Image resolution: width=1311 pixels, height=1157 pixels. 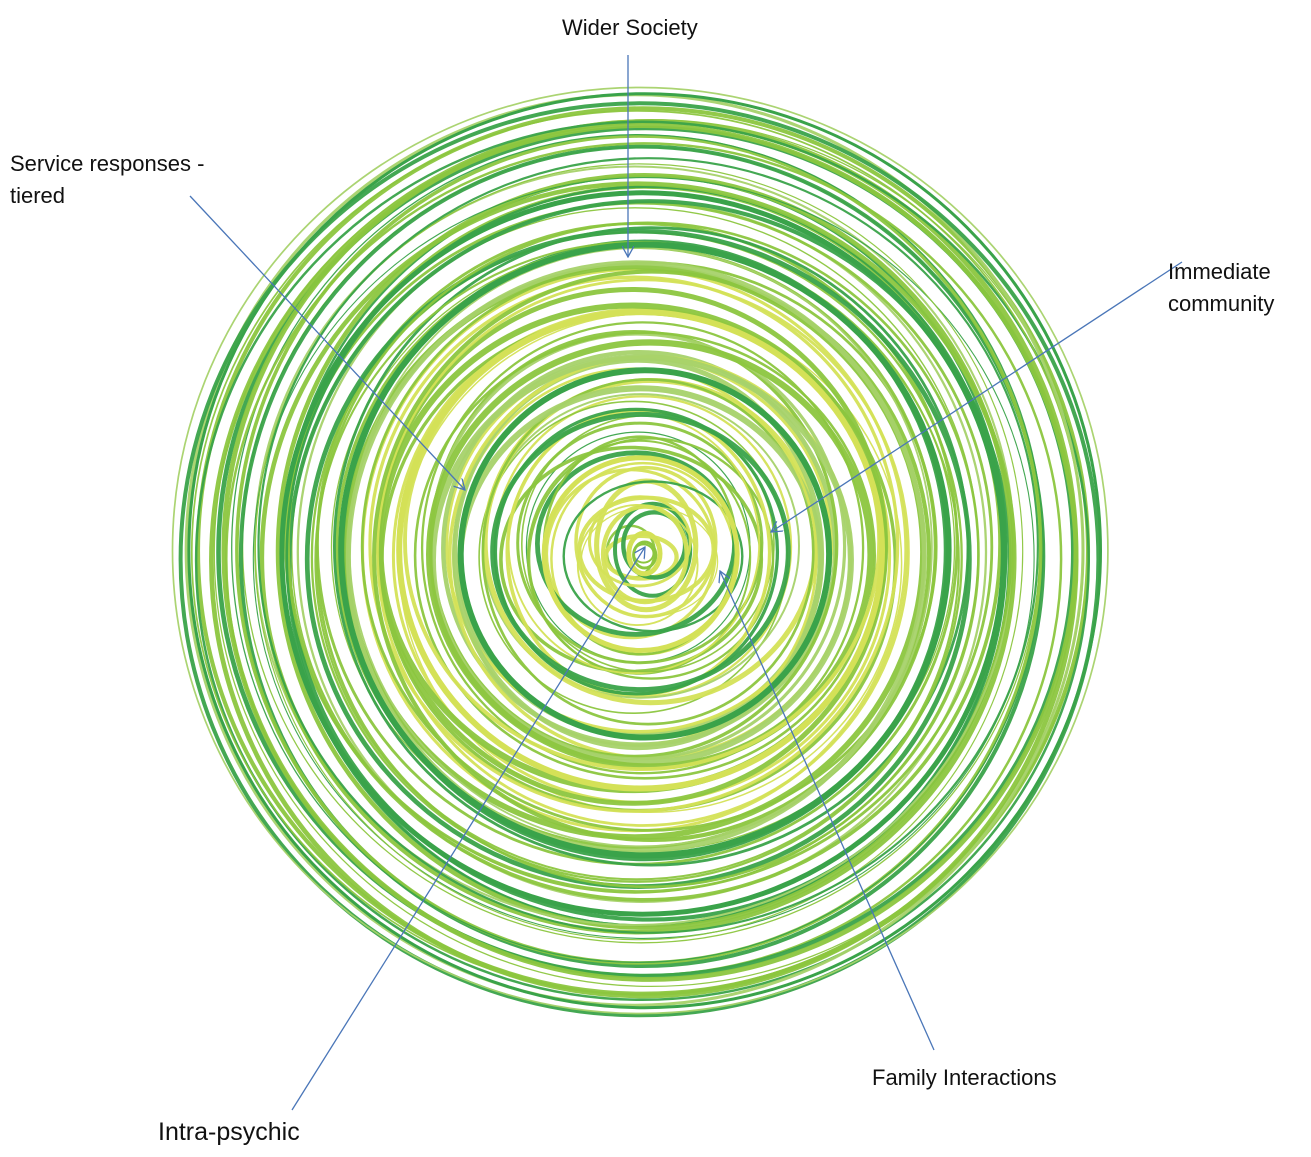 I want to click on label-wider-society: Wider Society, so click(x=630, y=28).